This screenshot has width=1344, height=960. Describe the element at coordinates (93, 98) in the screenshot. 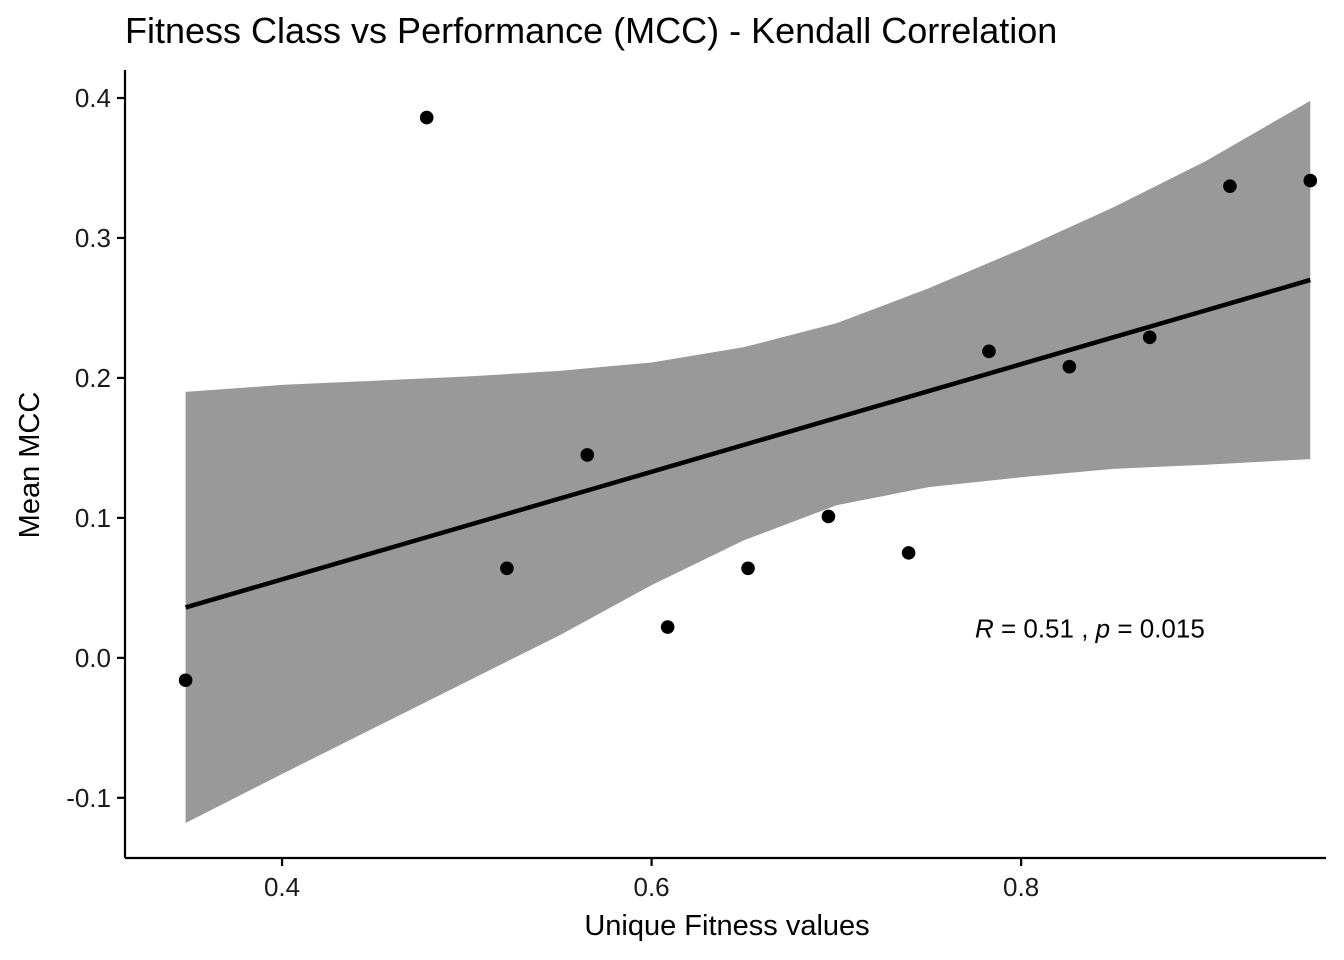

I see `y-tick-label: 0.4` at that location.